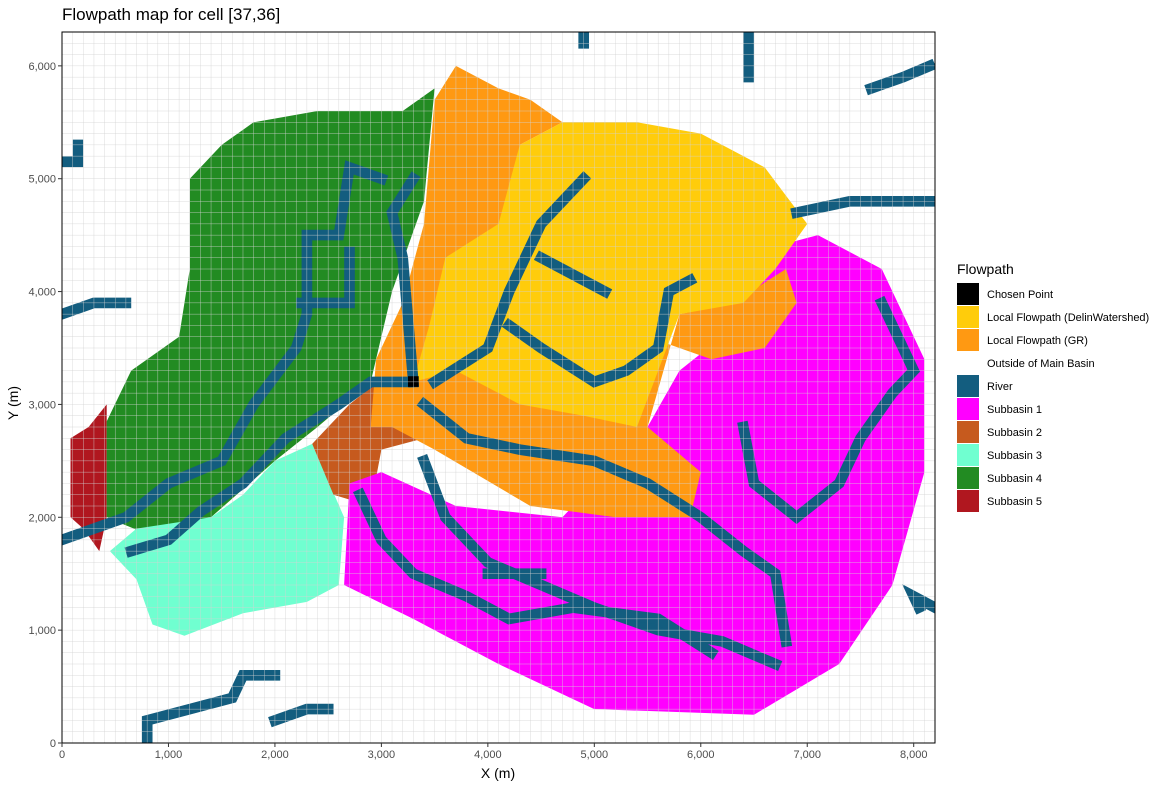 Image resolution: width=1176 pixels, height=787 pixels. What do you see at coordinates (1041, 364) in the screenshot?
I see `legend-label: Outside of Main Basin` at bounding box center [1041, 364].